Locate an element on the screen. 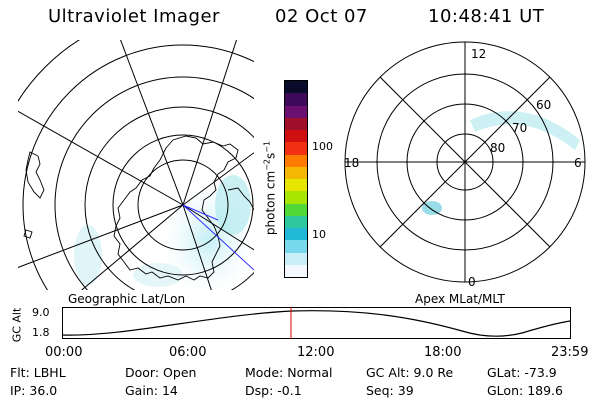  status-gc-alt: GC Alt: 9.0 Re is located at coordinates (409, 372).